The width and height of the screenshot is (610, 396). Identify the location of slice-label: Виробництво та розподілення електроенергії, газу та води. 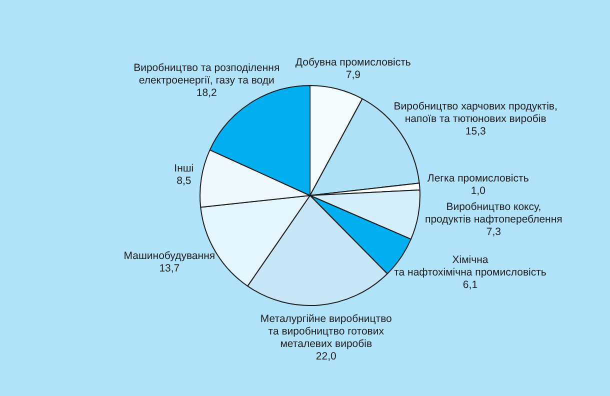
(207, 74).